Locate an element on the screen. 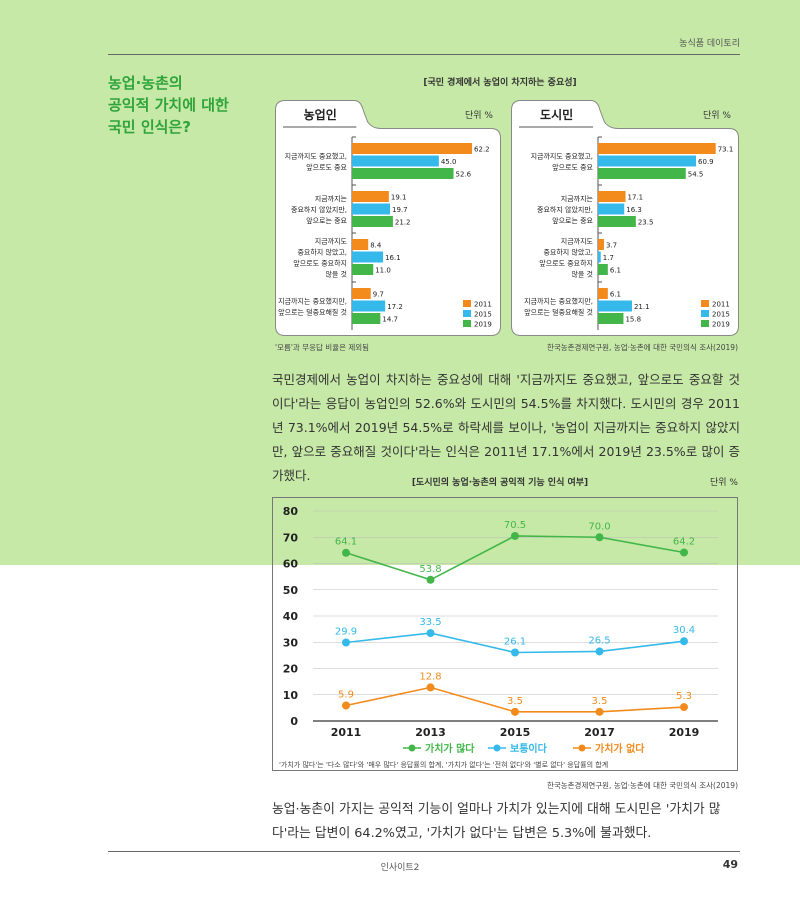 Image resolution: width=800 pixels, height=909 pixels. chart3-title: [도시민의 농업·농촌의 공익적 기능 인식 여부] is located at coordinates (500, 483).